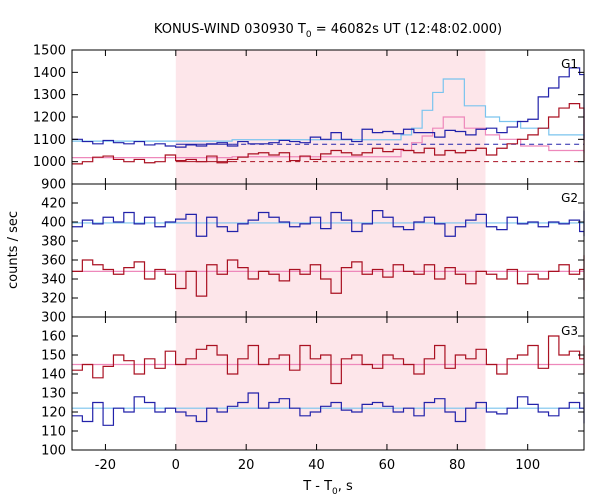 The image size is (600, 500). Describe the element at coordinates (317, 486) in the screenshot. I see `x-axis-title-main: T - T` at that location.